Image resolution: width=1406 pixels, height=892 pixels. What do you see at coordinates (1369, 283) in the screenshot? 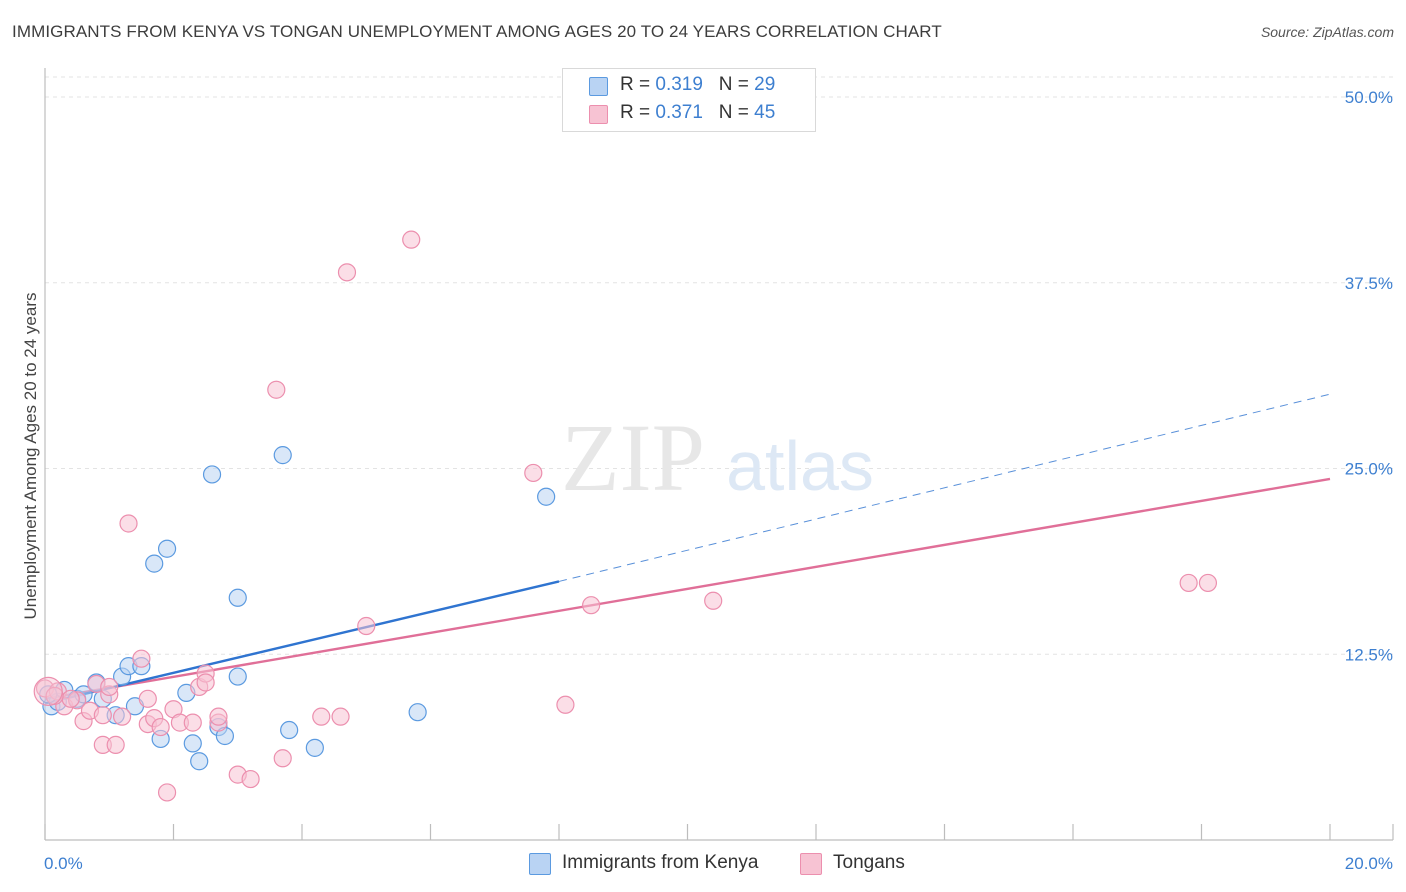
I see `y-tick-label: 37.5%` at bounding box center [1369, 283].